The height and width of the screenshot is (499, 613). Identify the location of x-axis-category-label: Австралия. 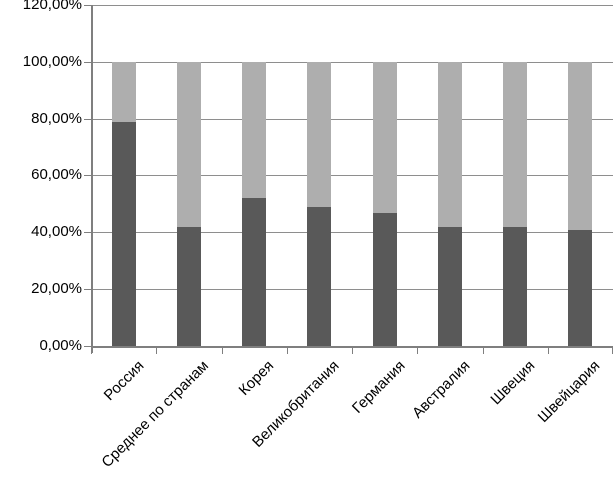
(441, 389).